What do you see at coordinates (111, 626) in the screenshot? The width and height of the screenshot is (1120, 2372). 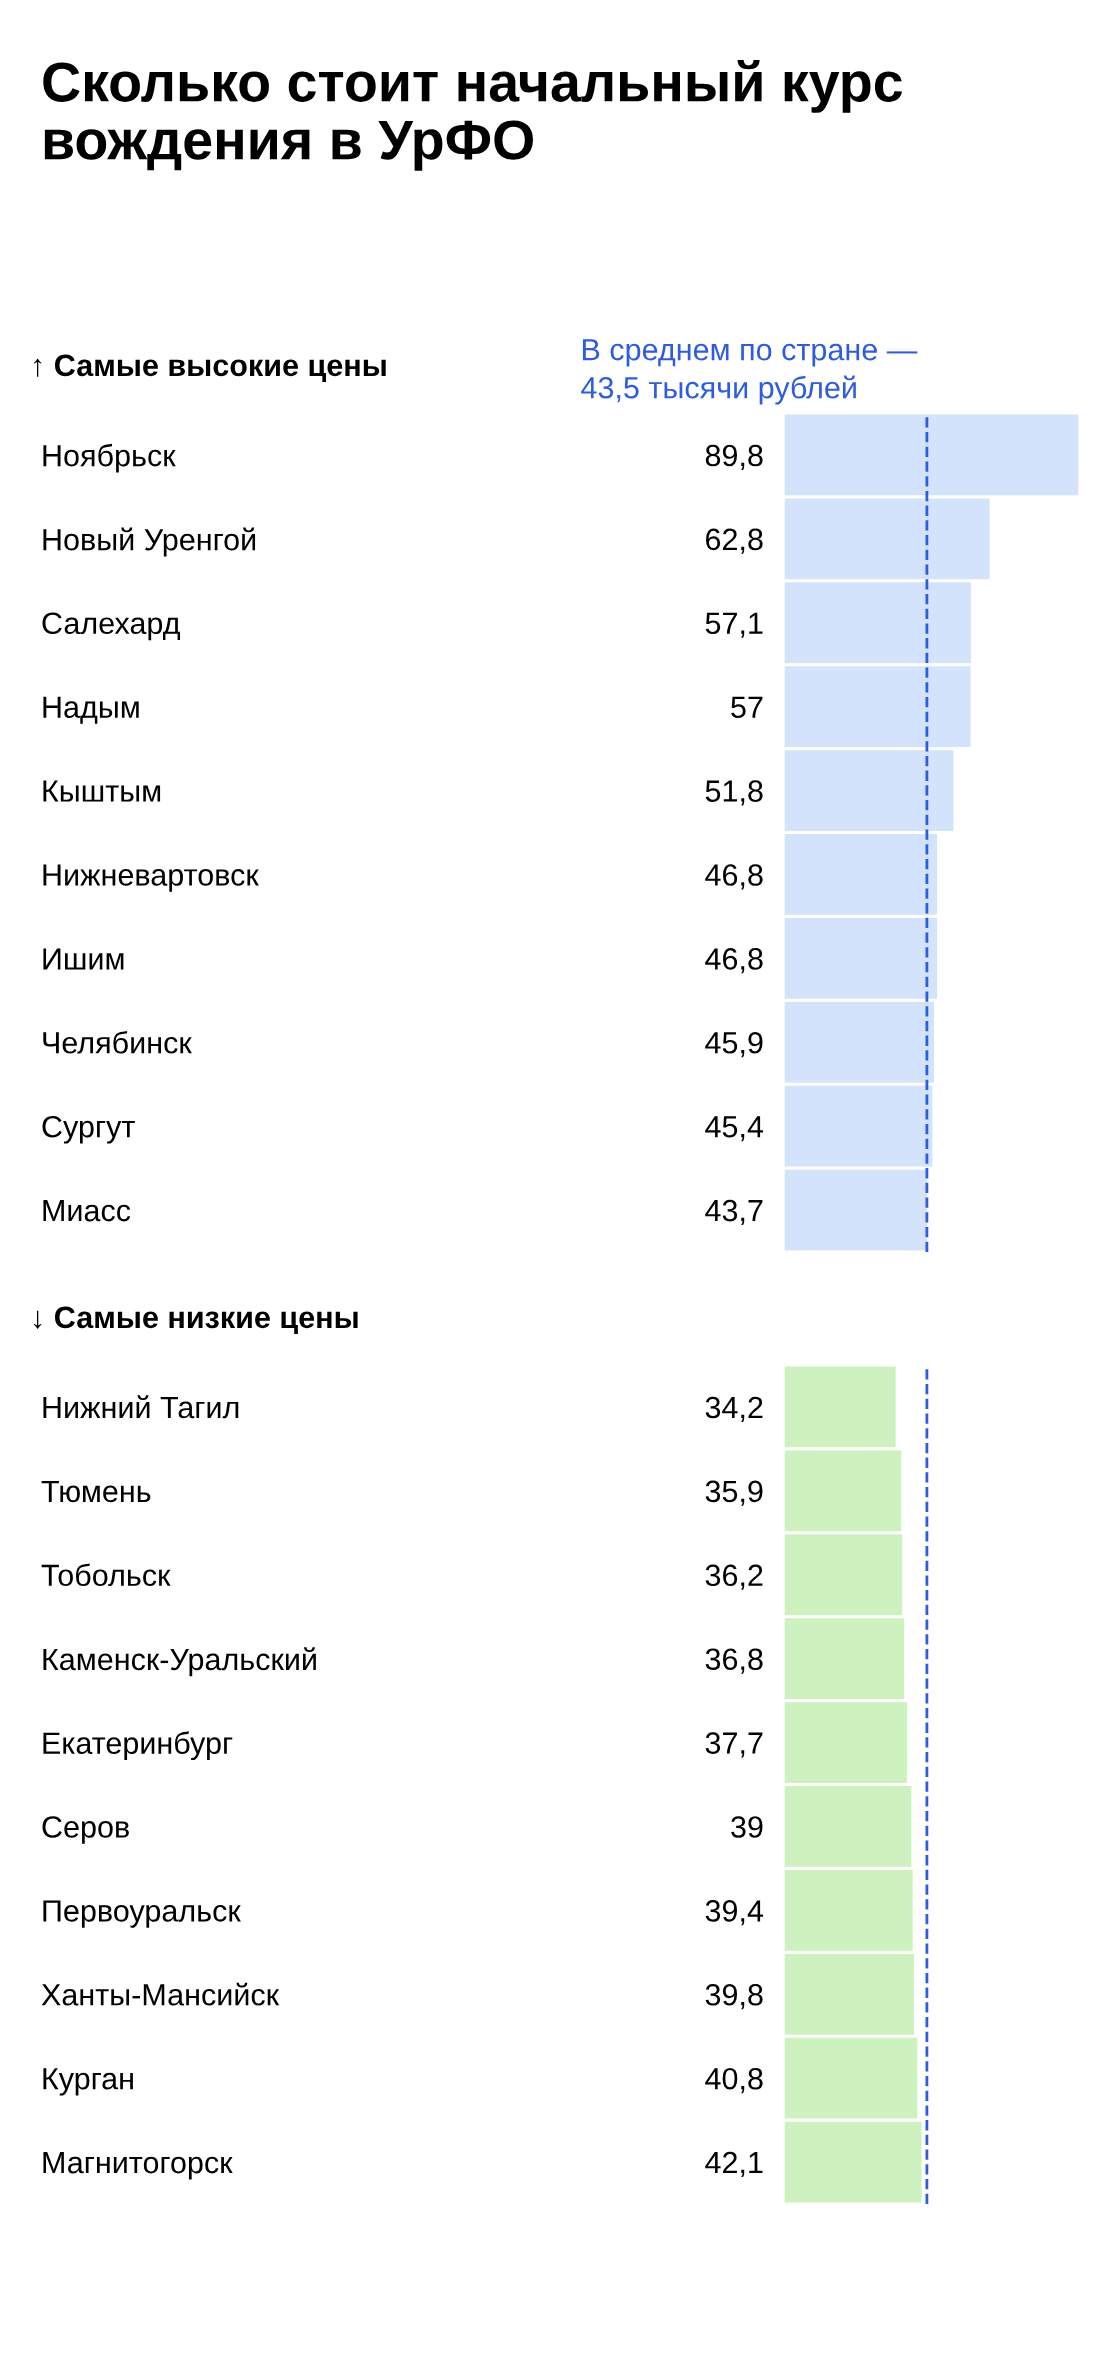 I see `y-tick-label: Салехард` at bounding box center [111, 626].